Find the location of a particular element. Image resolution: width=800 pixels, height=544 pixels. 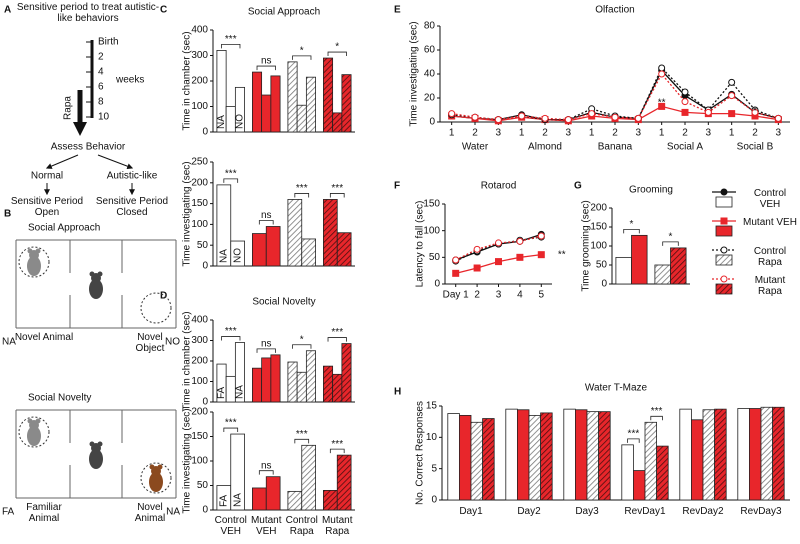

x-tick-label: 4 is located at coordinates (520, 295).